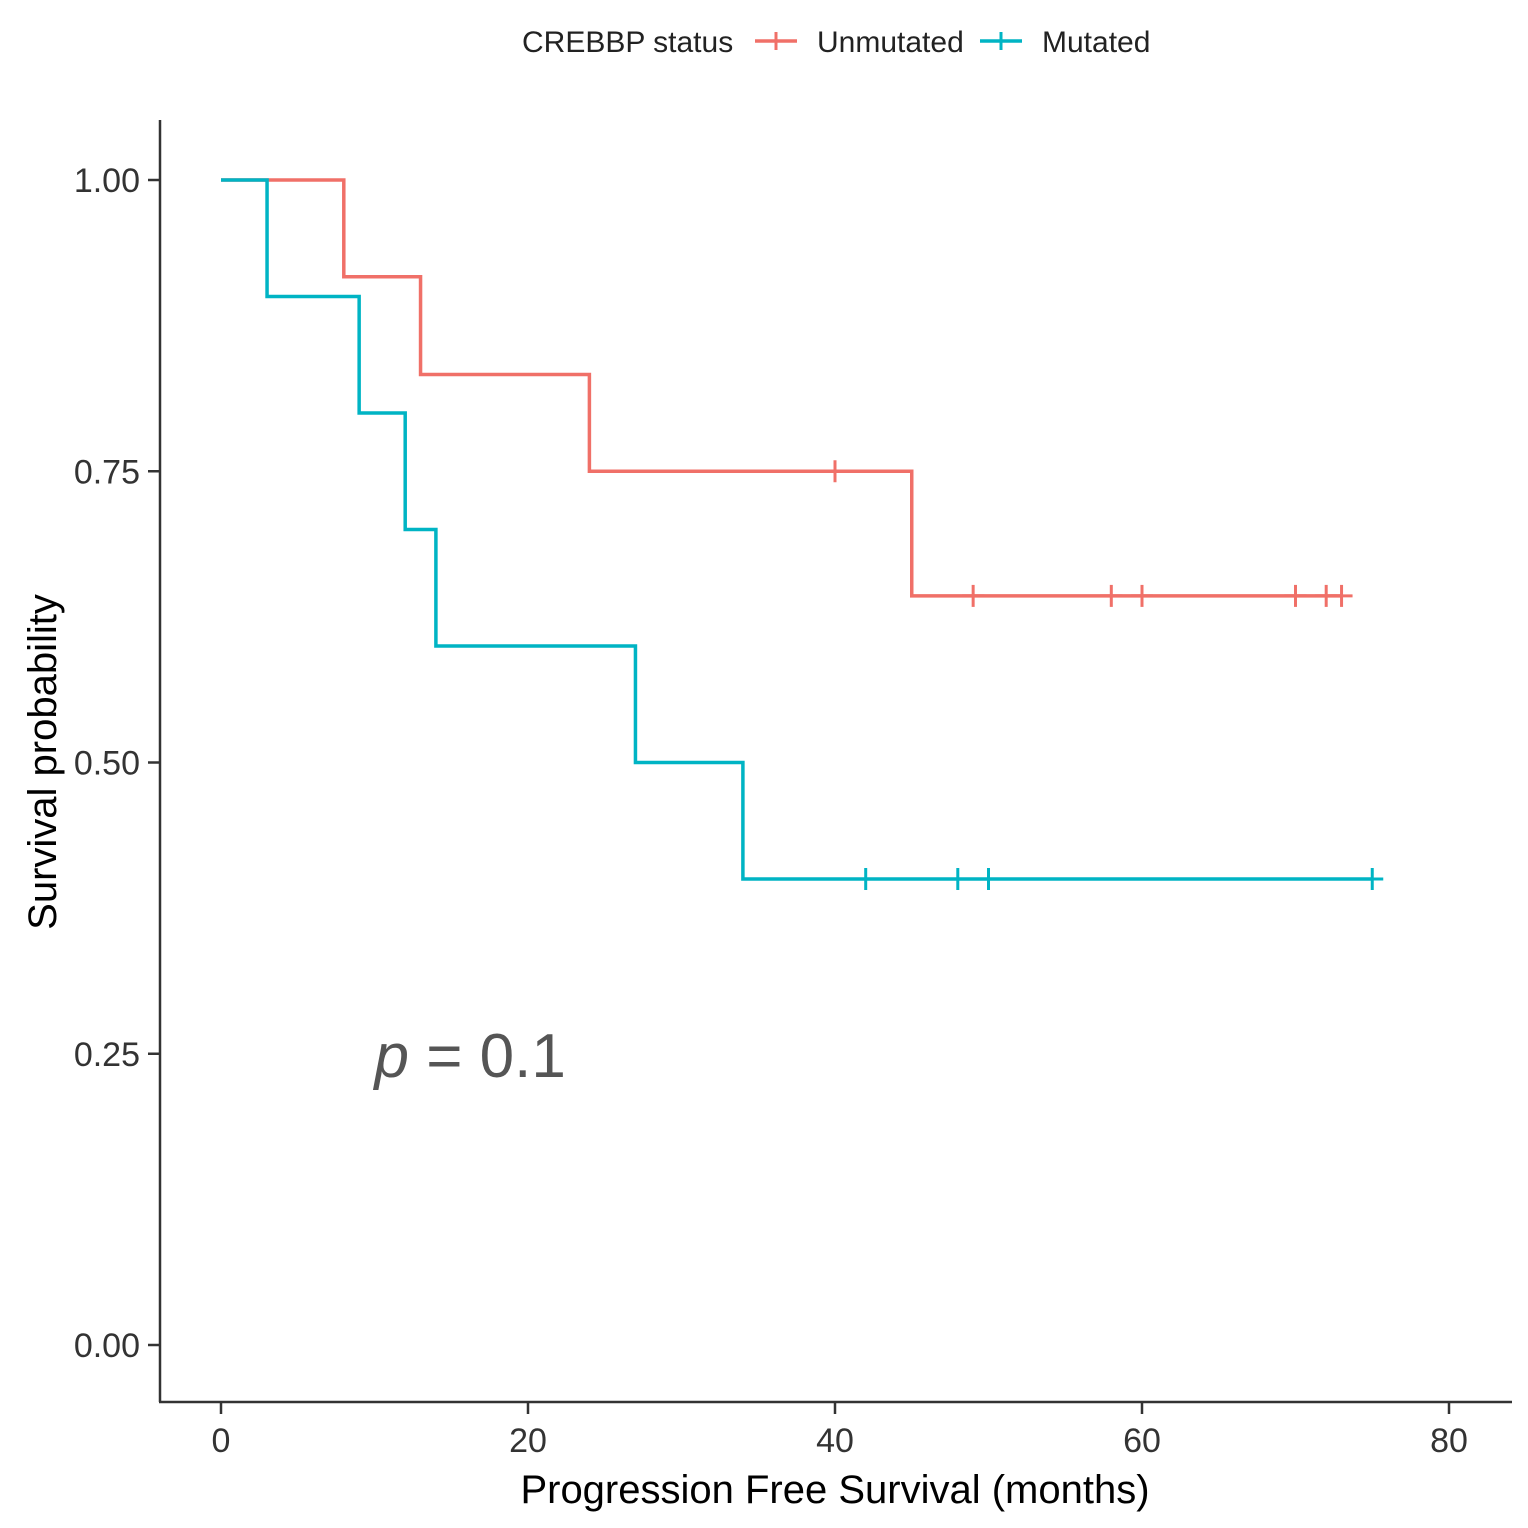 This screenshot has width=1528, height=1528. Describe the element at coordinates (107, 472) in the screenshot. I see `y-tick-label: 0.75` at that location.